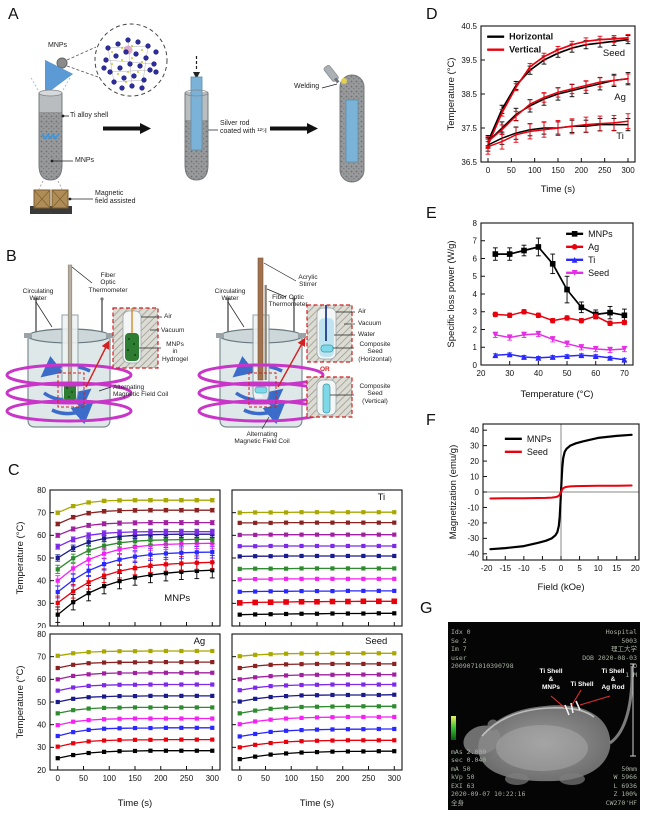  I want to click on label-fiber-thermometer-right: Fiber Optic Thermometer, so click(288, 301).